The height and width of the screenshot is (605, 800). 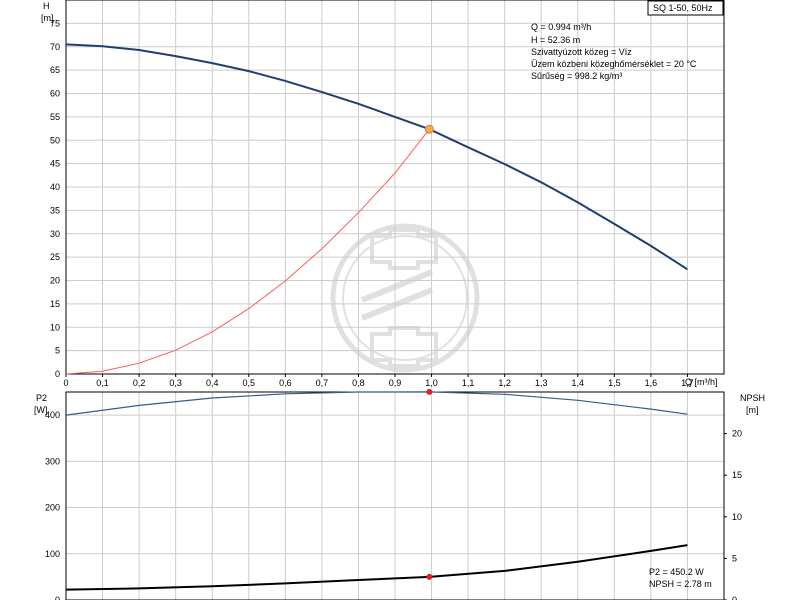 What do you see at coordinates (431, 383) in the screenshot?
I see `flow-x-tick-label: 1,0` at bounding box center [431, 383].